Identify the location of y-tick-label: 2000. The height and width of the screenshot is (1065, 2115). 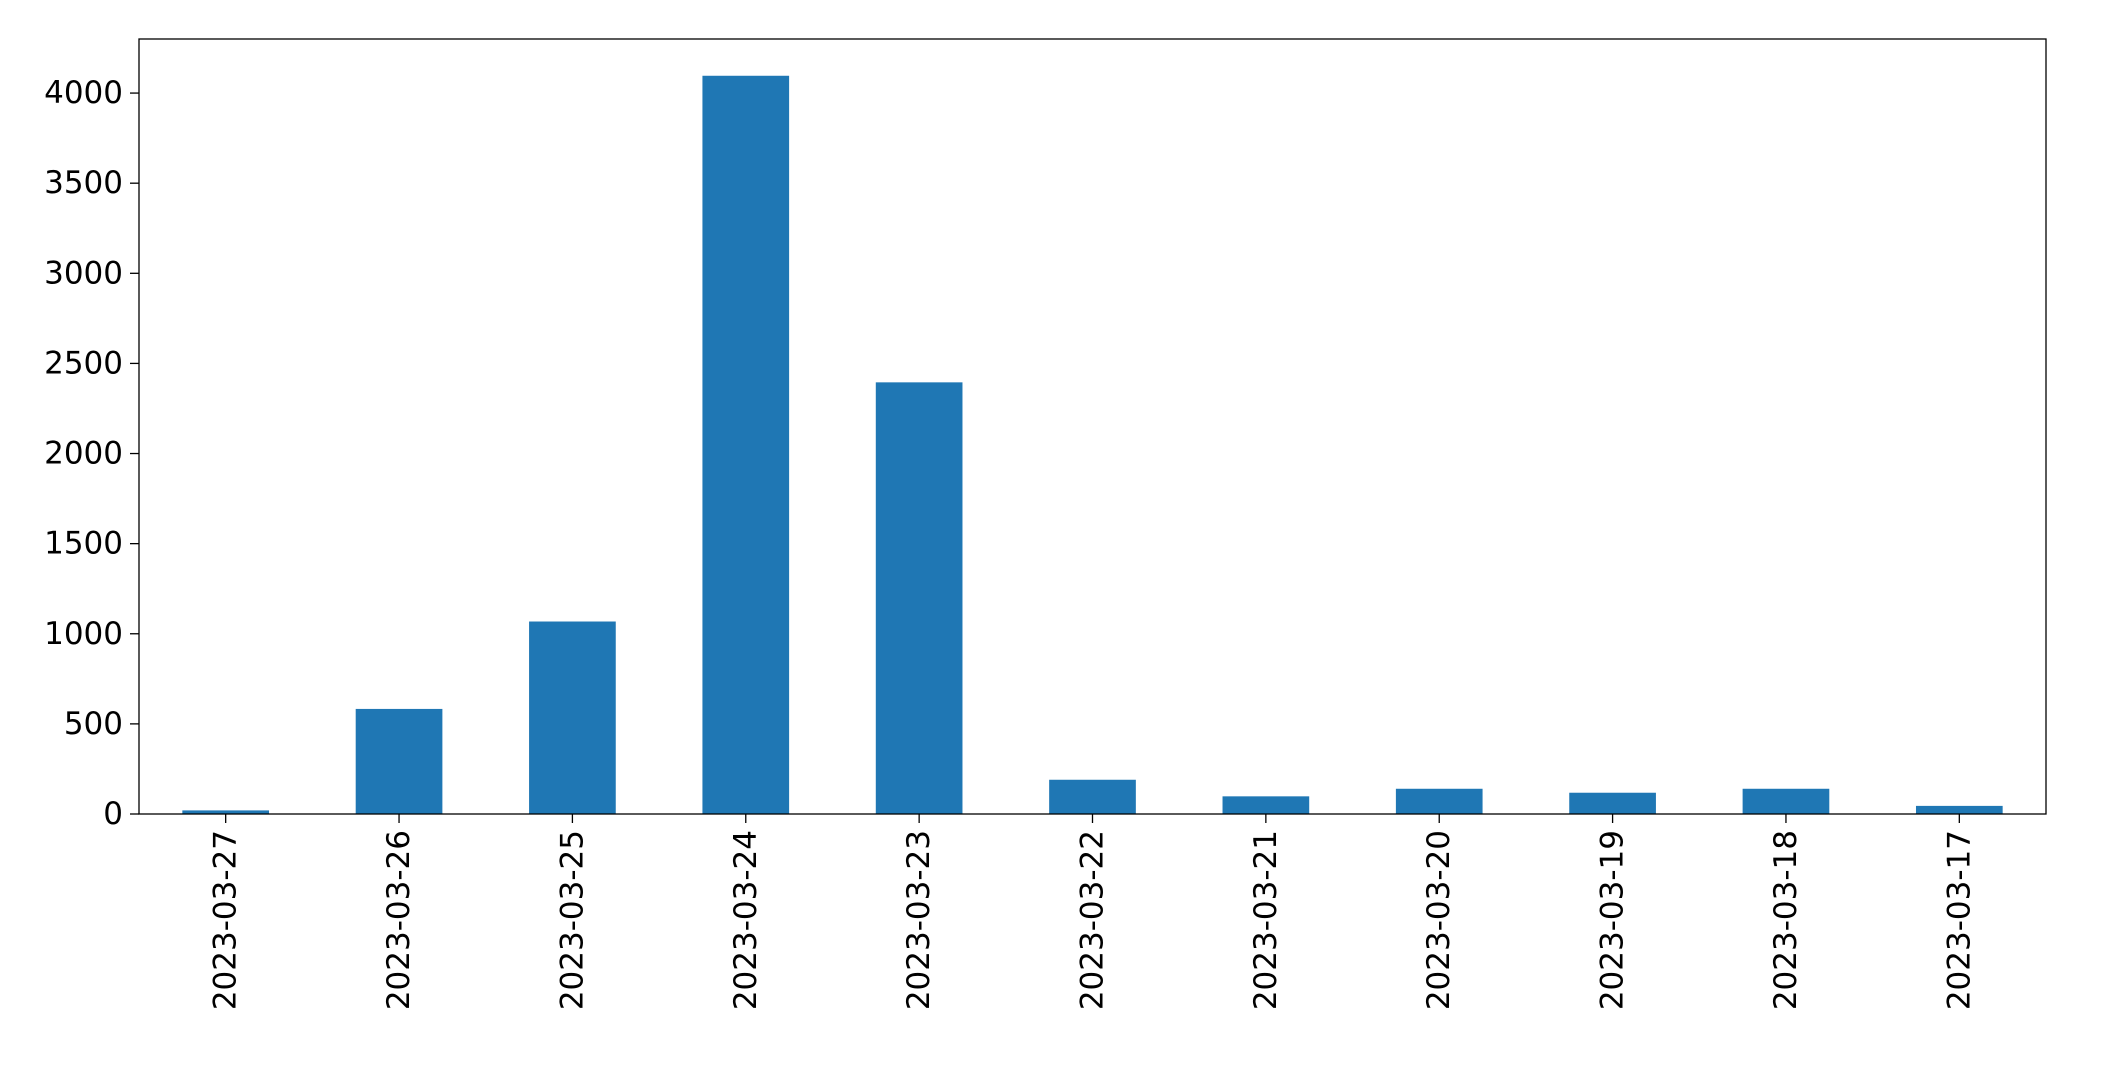
(83, 454).